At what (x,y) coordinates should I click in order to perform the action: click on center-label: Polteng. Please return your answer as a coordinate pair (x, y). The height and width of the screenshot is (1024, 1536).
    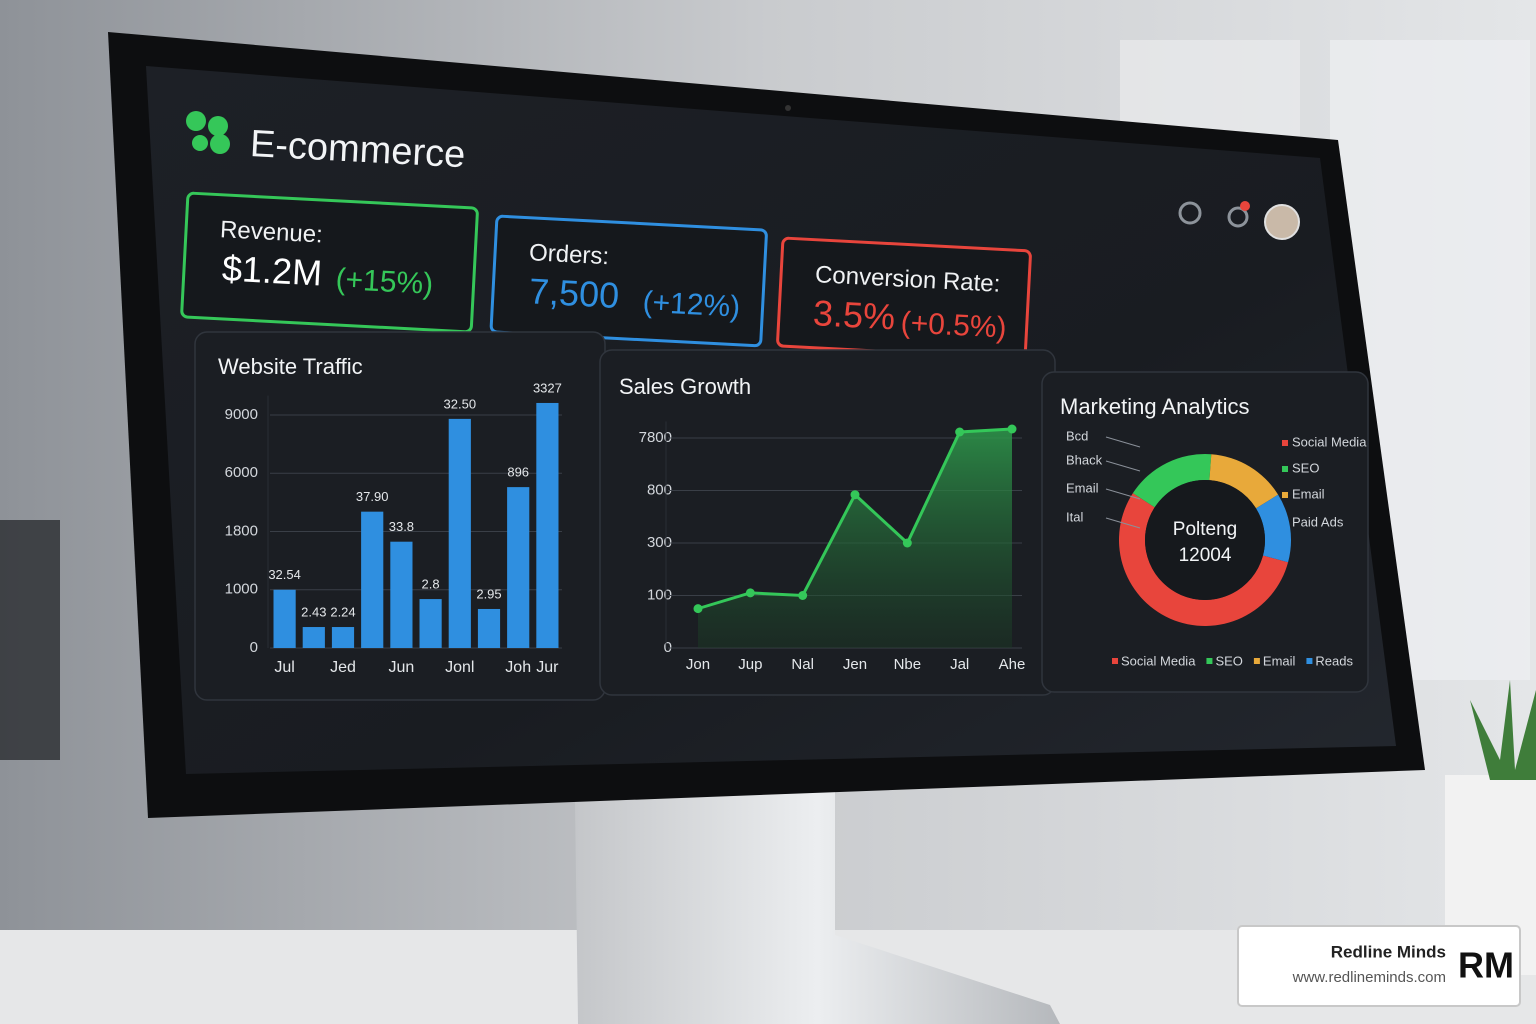
    Looking at the image, I should click on (1205, 529).